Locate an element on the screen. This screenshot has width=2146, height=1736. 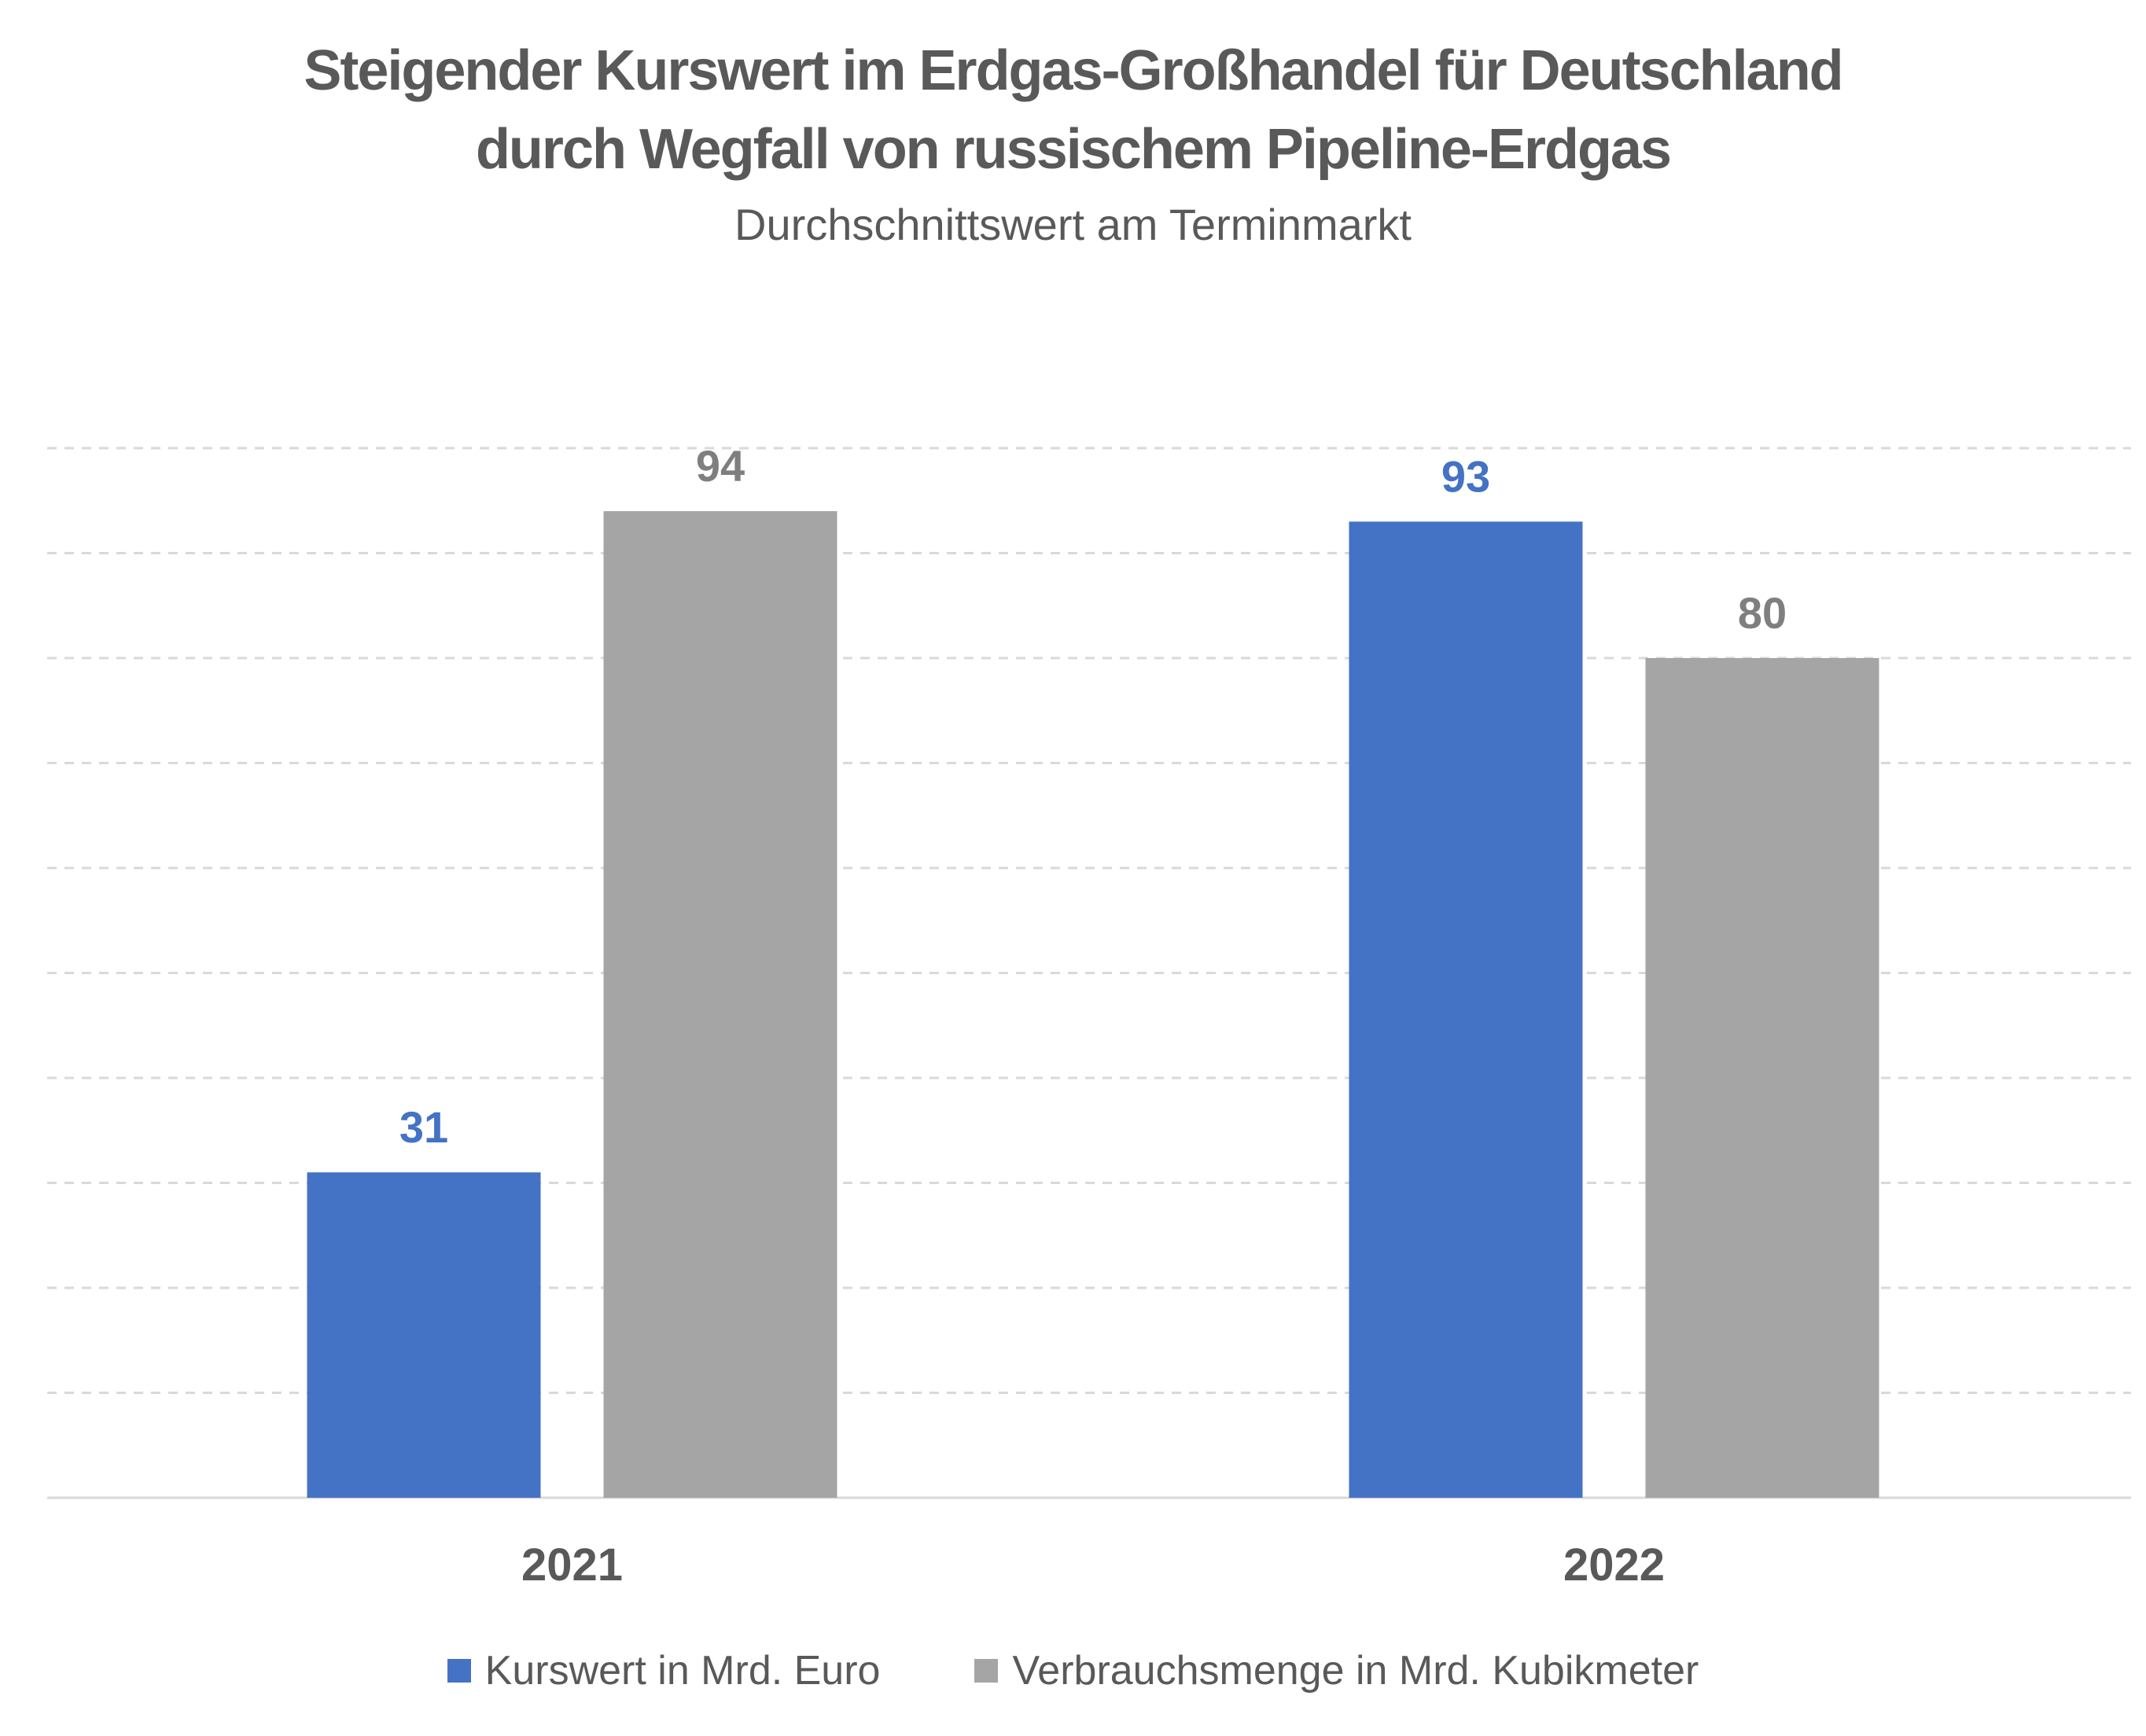
legend-item-verbrauchsmenge: Verbrauchsmenge in Mrd. Kubikmeter is located at coordinates (1337, 1671).